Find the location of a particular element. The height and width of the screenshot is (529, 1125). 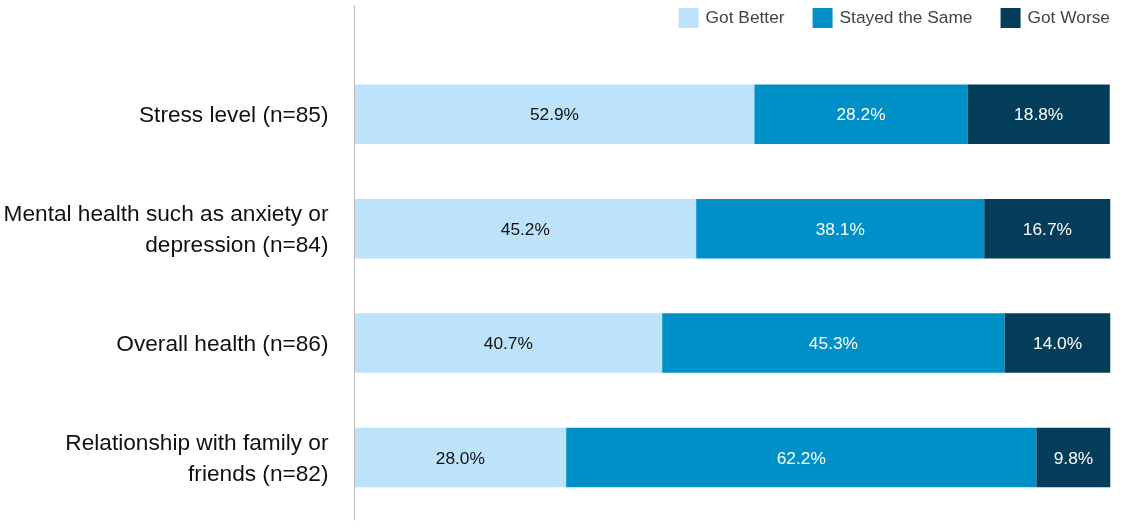

text: 62.2% is located at coordinates (801, 457).